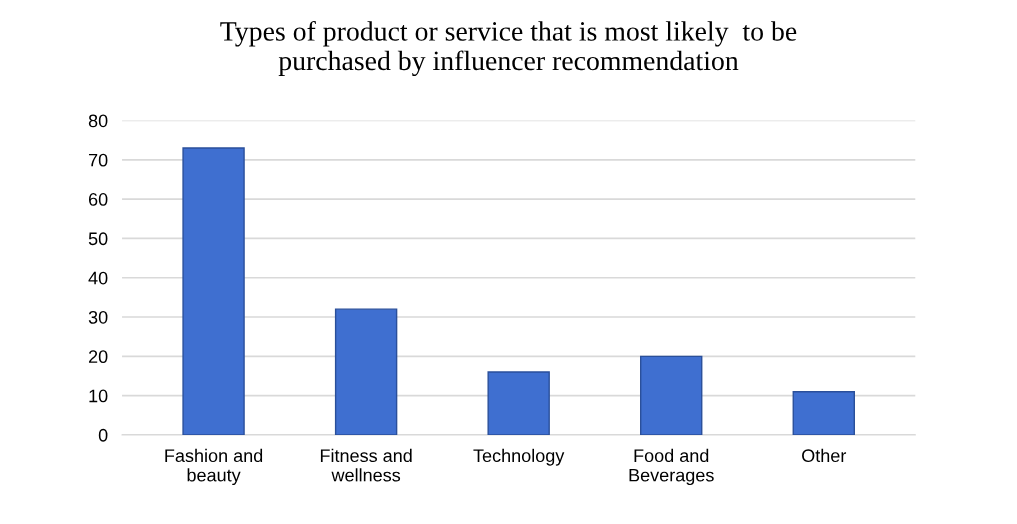  What do you see at coordinates (98, 239) in the screenshot?
I see `y-tick-label: 50` at bounding box center [98, 239].